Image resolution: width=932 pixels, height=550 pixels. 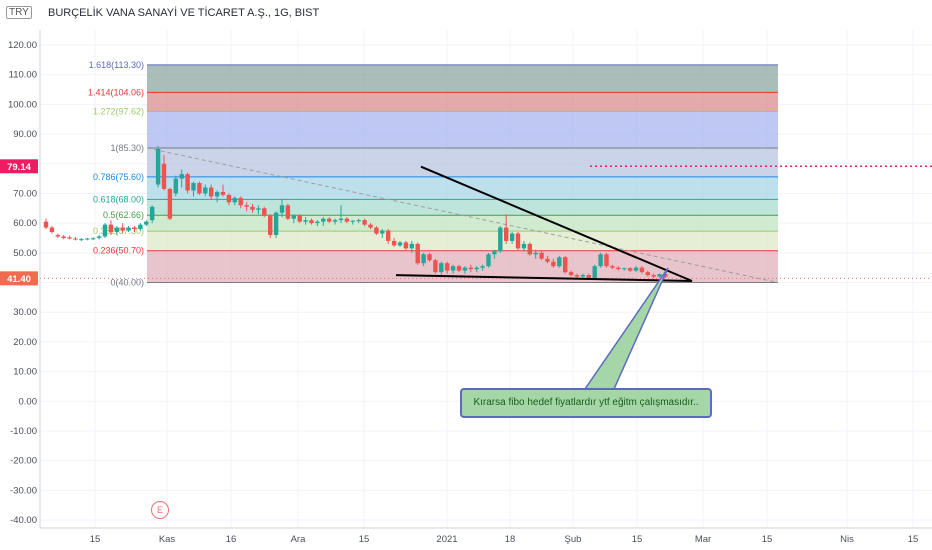 I want to click on current-price-tag, so click(x=19, y=166).